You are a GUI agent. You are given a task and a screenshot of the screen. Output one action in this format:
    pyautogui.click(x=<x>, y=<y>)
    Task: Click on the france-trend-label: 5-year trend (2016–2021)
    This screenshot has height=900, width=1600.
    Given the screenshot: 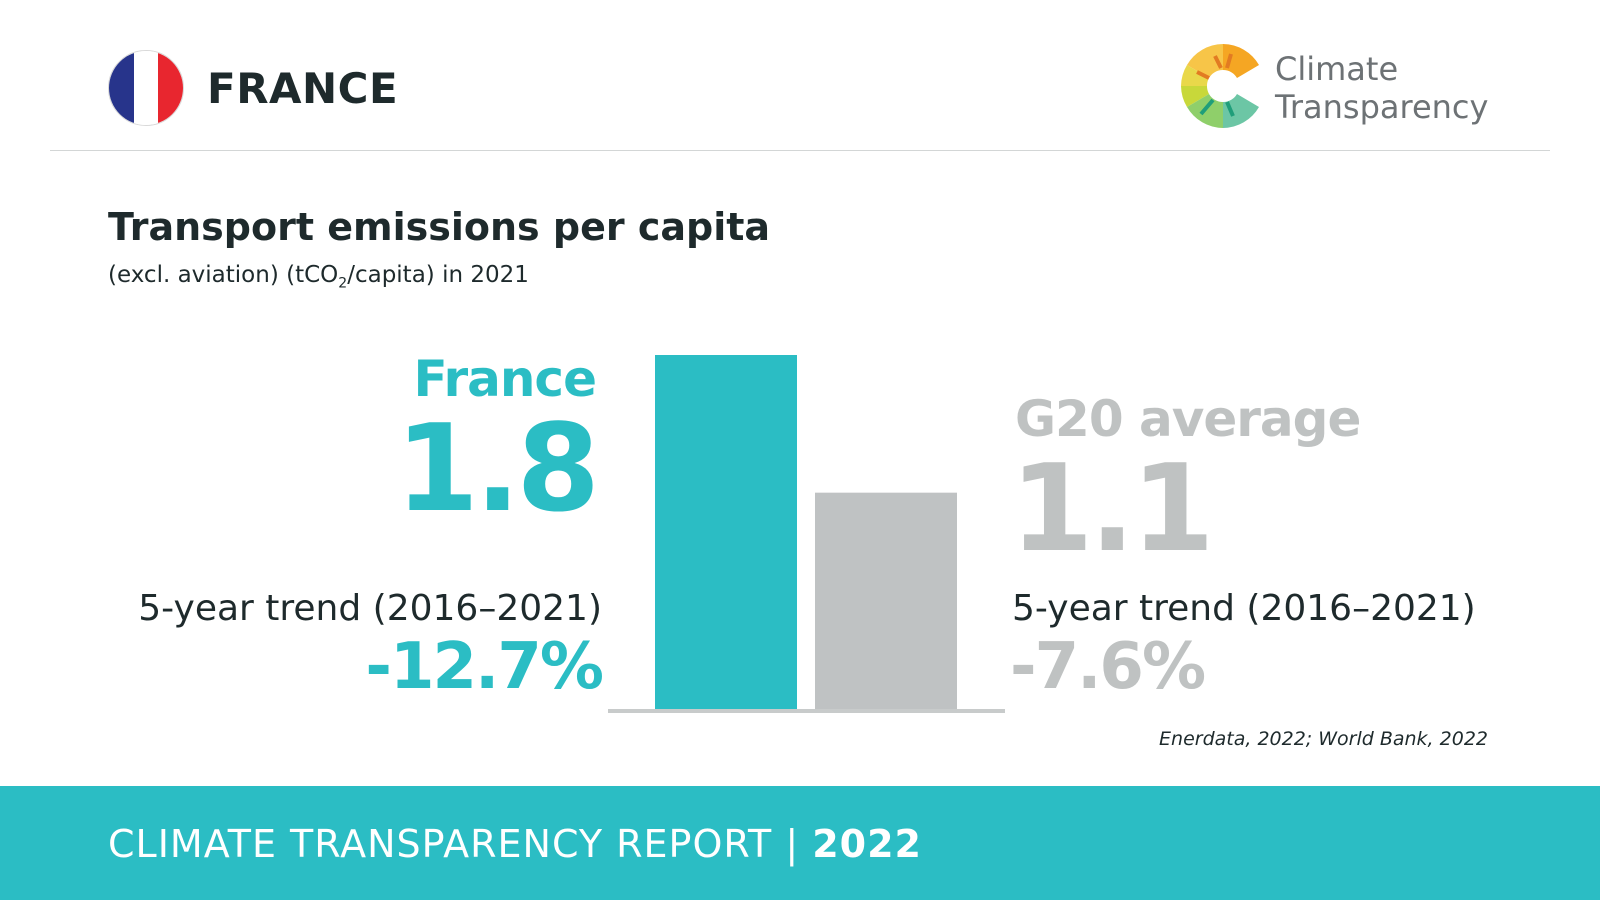 What is the action you would take?
    pyautogui.click(x=370, y=608)
    